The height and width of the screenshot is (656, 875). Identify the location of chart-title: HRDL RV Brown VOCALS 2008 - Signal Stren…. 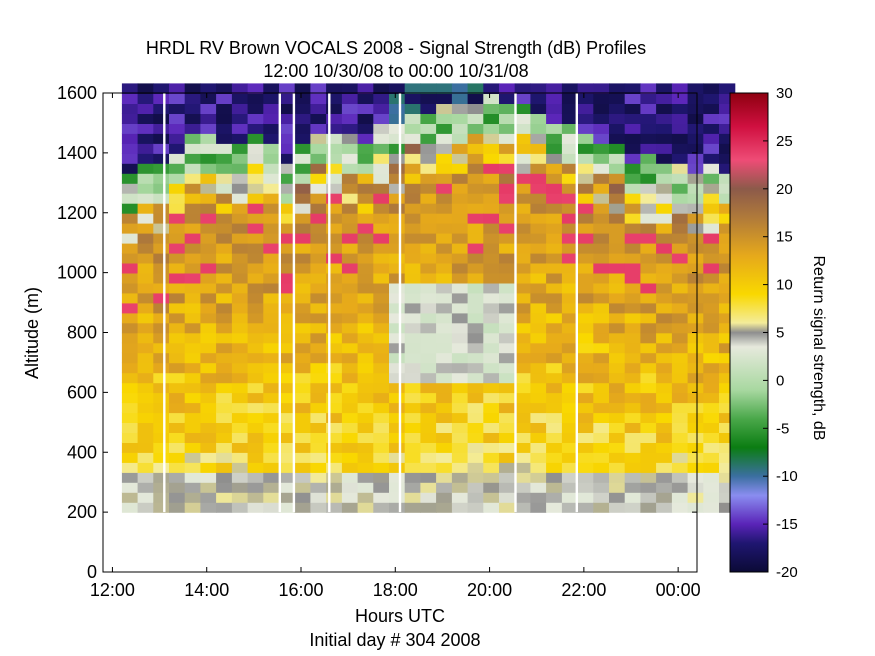
(396, 48).